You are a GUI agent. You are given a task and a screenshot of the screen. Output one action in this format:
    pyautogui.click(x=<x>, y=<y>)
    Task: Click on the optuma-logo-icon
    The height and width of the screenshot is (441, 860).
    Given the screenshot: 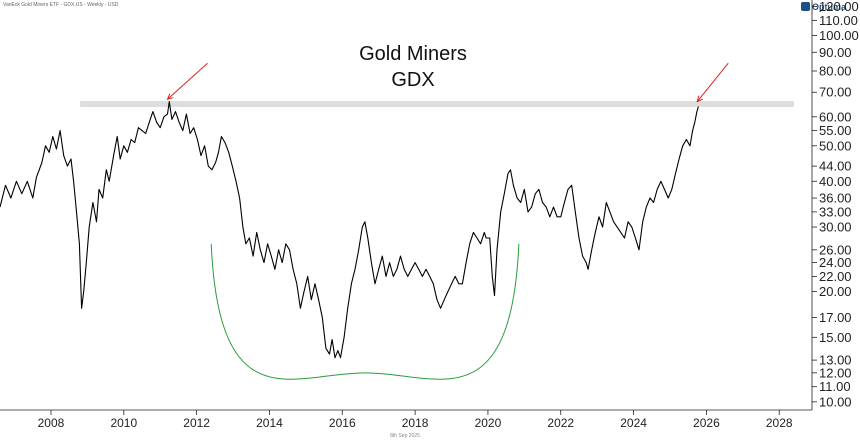 What is the action you would take?
    pyautogui.click(x=805, y=6)
    